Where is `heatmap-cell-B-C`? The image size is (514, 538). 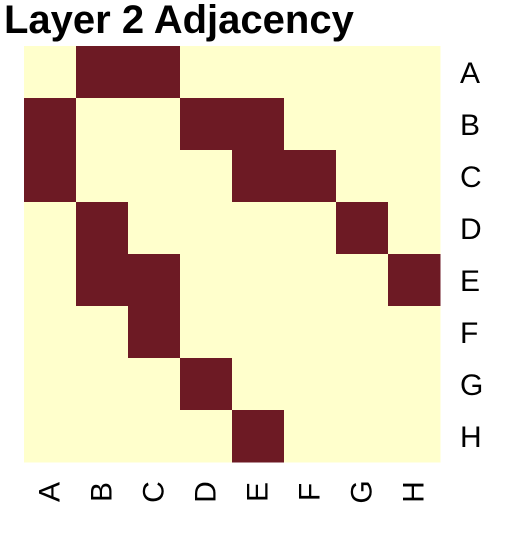 heatmap-cell-B-C is located at coordinates (154, 124).